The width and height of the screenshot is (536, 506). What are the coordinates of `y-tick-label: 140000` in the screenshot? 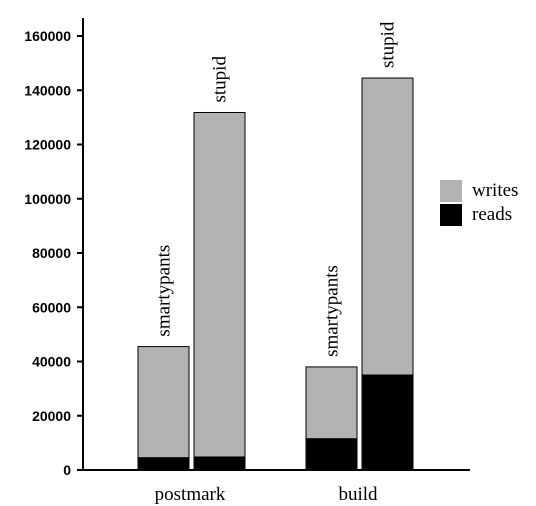 It's located at (47, 90).